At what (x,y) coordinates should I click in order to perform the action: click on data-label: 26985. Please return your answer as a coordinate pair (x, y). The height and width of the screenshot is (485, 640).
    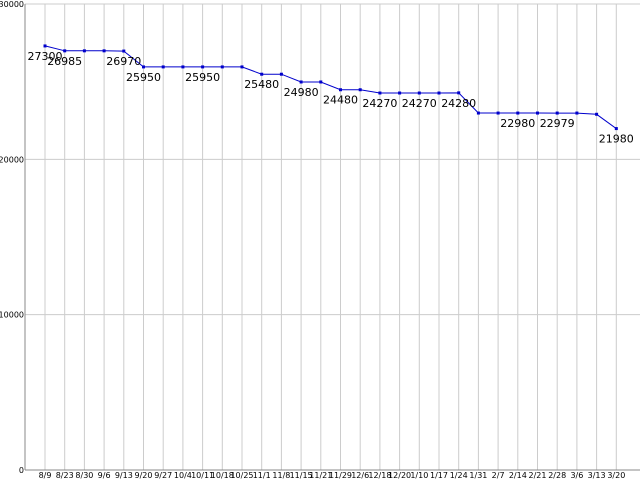
    Looking at the image, I should click on (64, 61).